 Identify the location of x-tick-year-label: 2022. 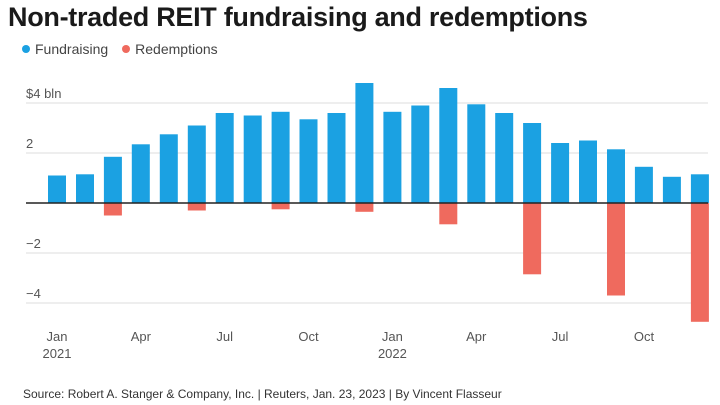
(392, 353).